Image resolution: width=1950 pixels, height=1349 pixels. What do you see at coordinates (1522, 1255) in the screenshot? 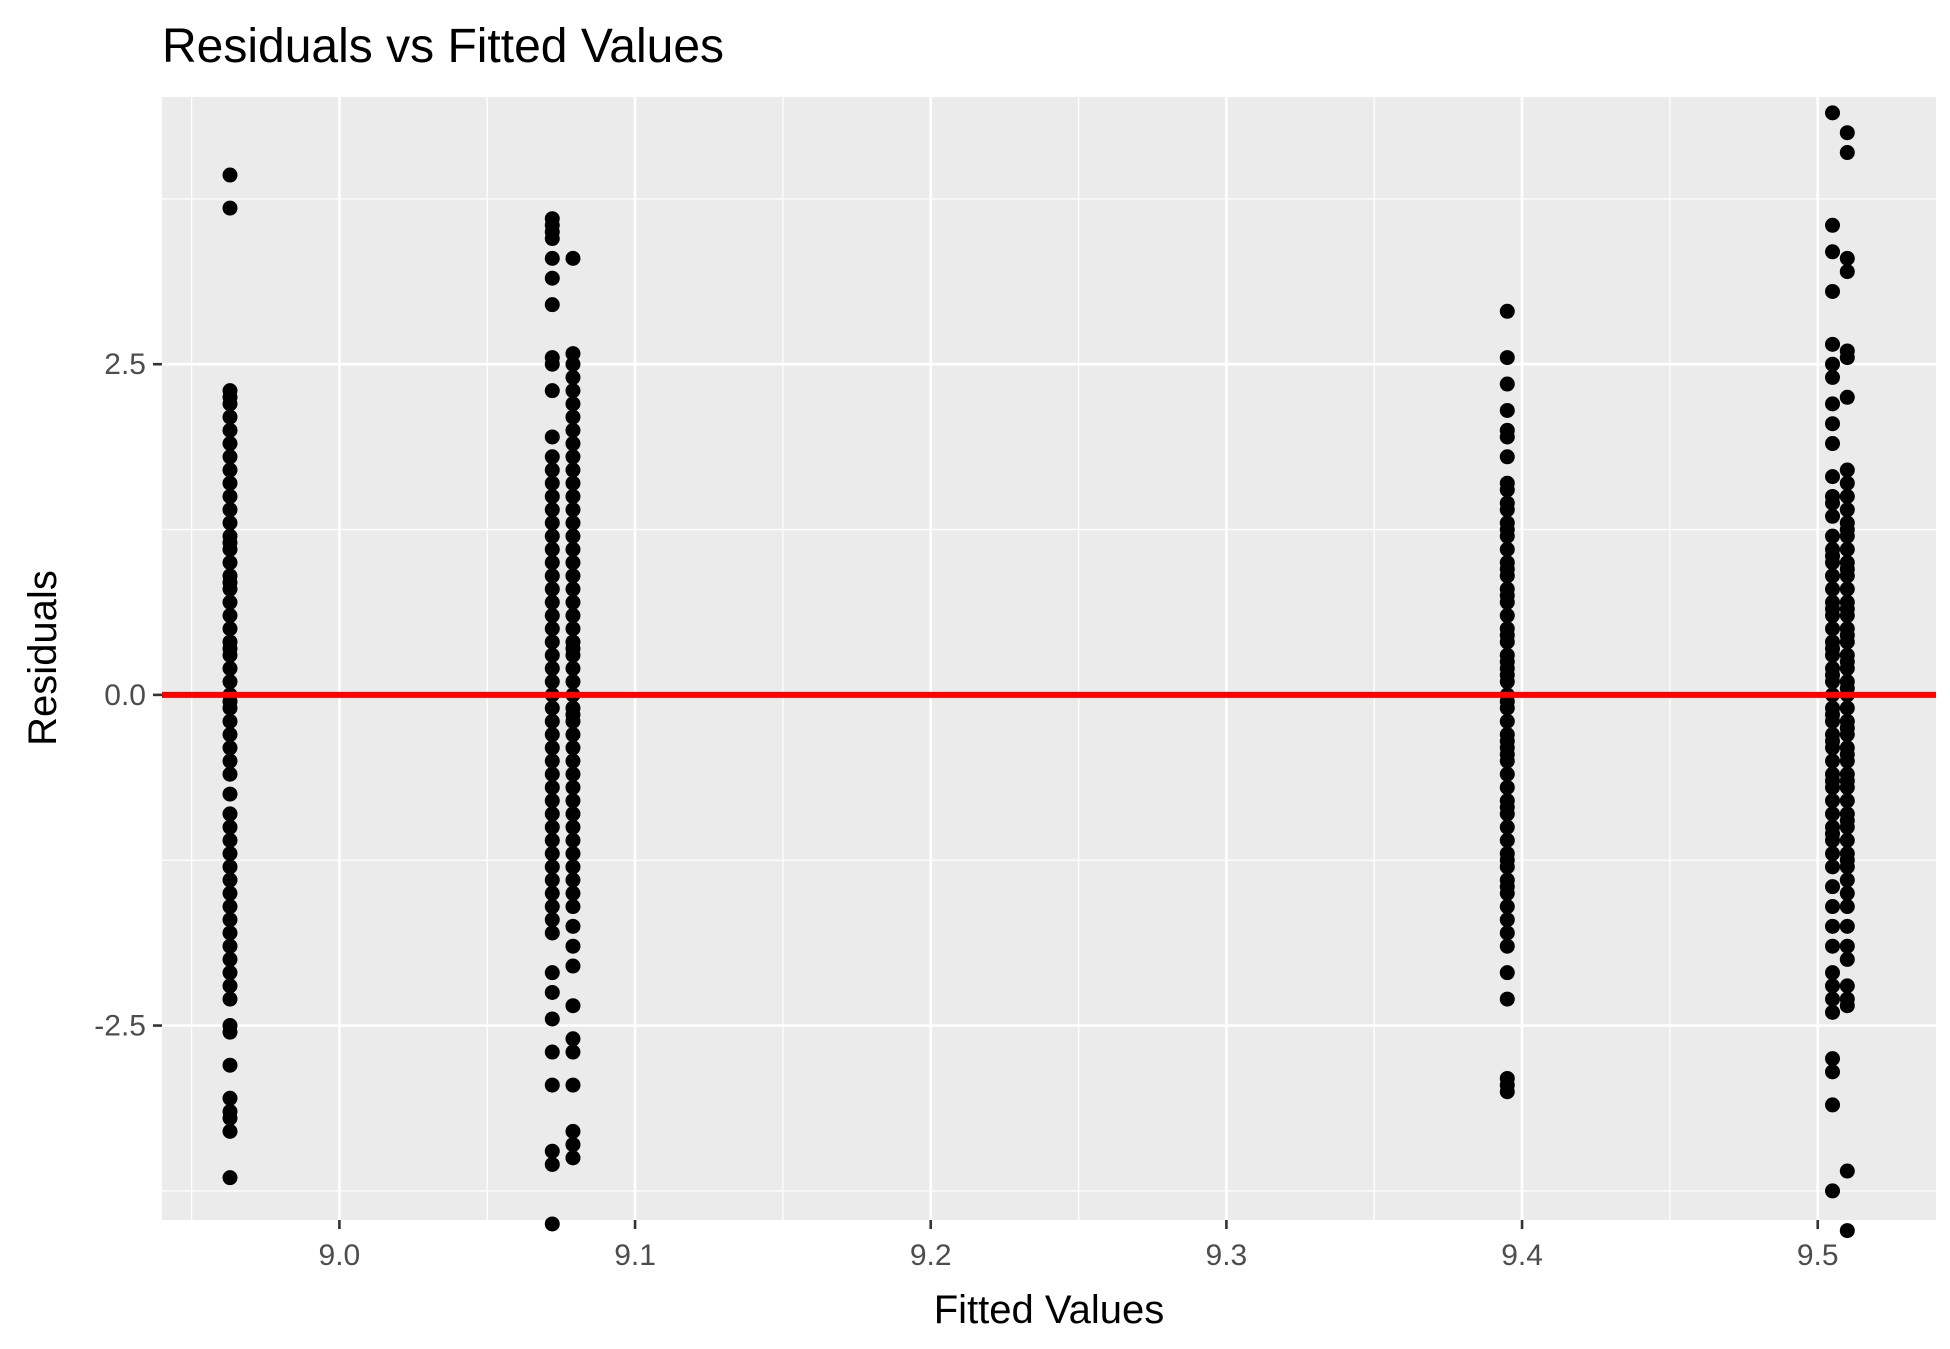
I see `x-tick-label: 9.4` at bounding box center [1522, 1255].